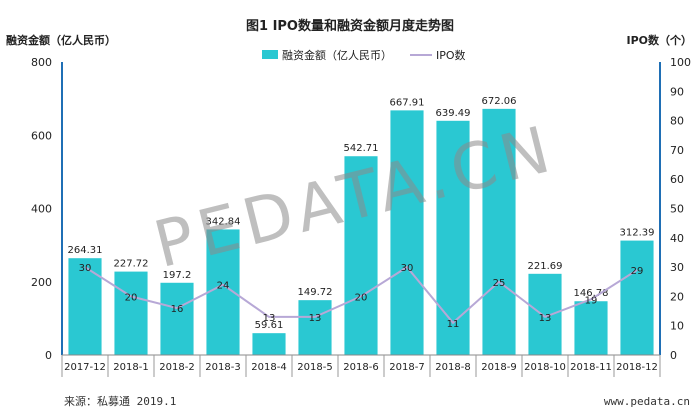 This screenshot has height=414, width=700. I want to click on x-tick-label: 2018-3, so click(222, 367).